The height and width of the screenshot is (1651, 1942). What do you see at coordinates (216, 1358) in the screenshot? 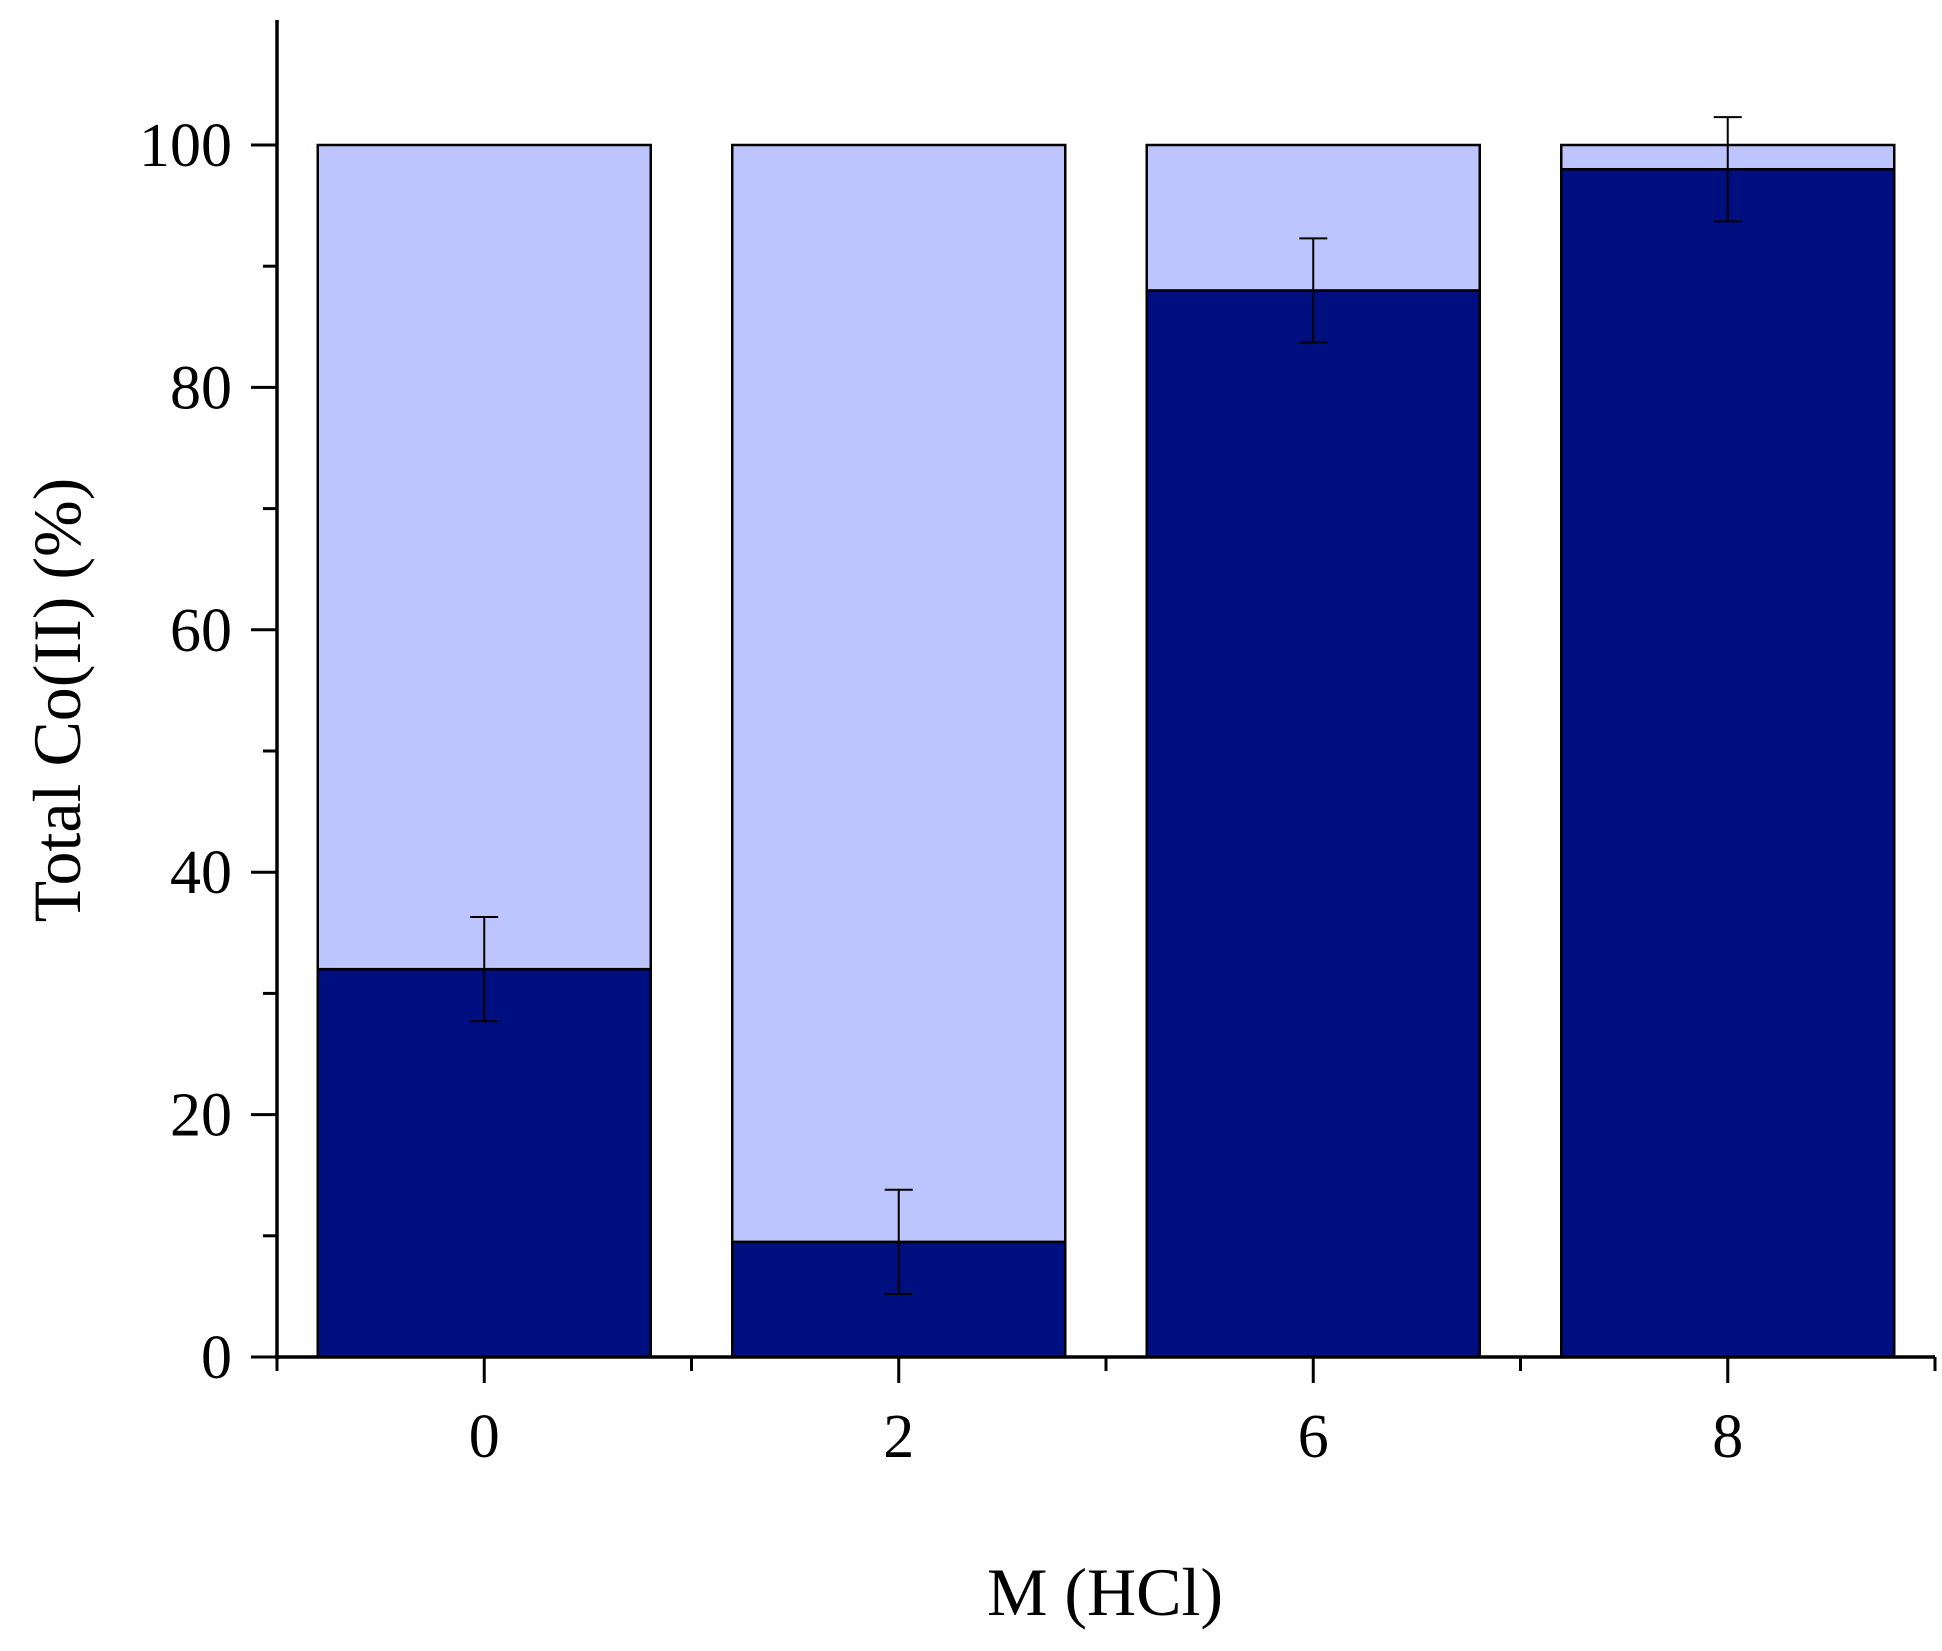
I see `y-tick-label-0: 0` at bounding box center [216, 1358].